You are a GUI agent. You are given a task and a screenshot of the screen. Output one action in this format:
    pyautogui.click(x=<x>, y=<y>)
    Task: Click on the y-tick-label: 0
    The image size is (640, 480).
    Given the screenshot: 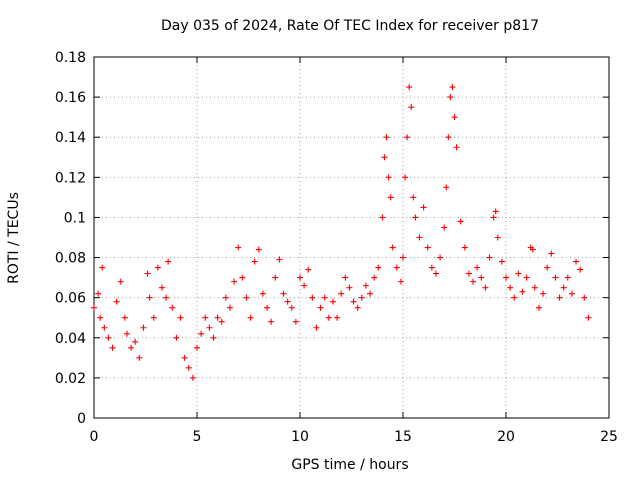 What is the action you would take?
    pyautogui.click(x=81, y=419)
    